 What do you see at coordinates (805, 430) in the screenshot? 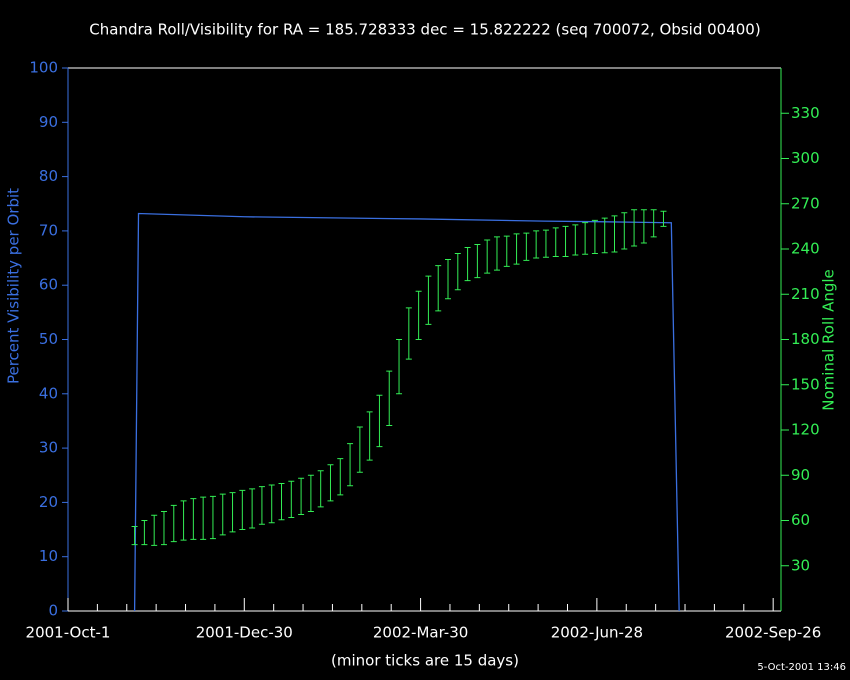
I see `y2-tick-label: 120` at bounding box center [805, 430].